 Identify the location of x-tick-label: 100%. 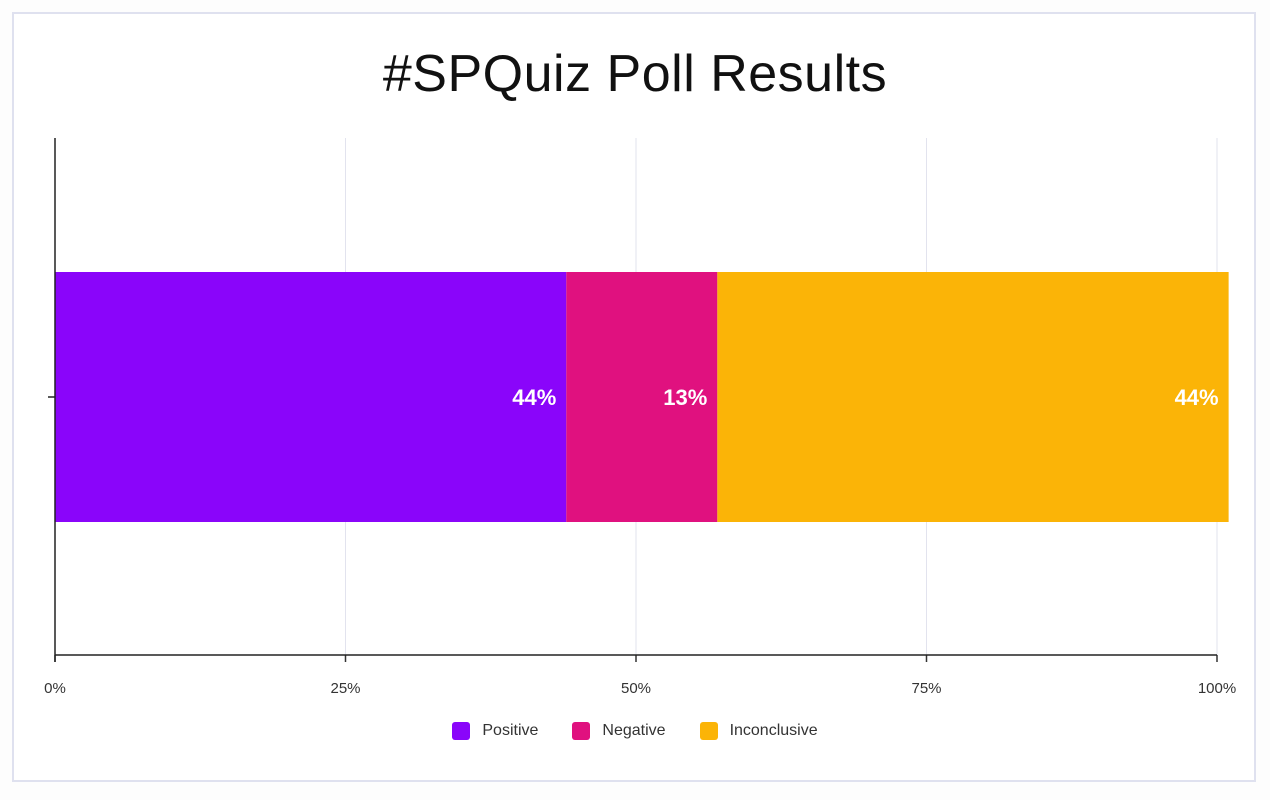
(1217, 688).